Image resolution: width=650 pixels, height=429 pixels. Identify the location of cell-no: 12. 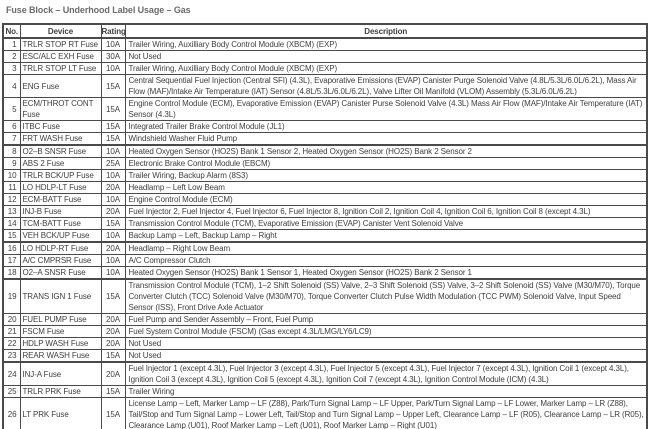
(11, 199).